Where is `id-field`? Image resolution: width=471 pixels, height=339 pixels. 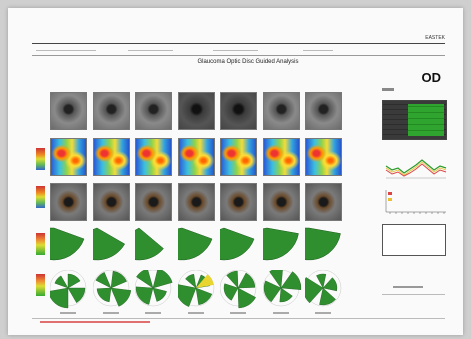
id-field is located at coordinates (150, 51).